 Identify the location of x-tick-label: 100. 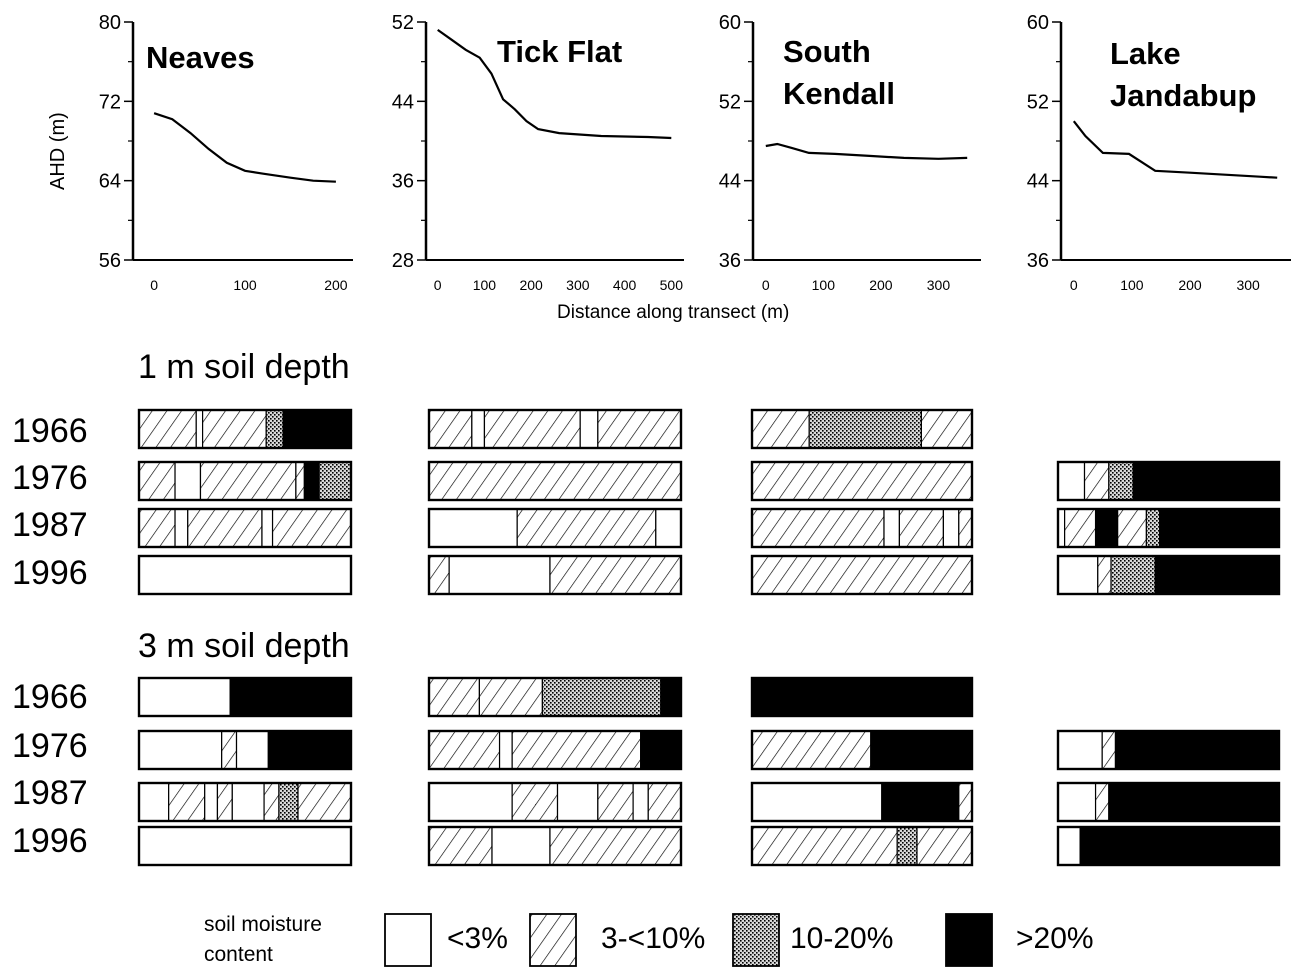
(824, 285).